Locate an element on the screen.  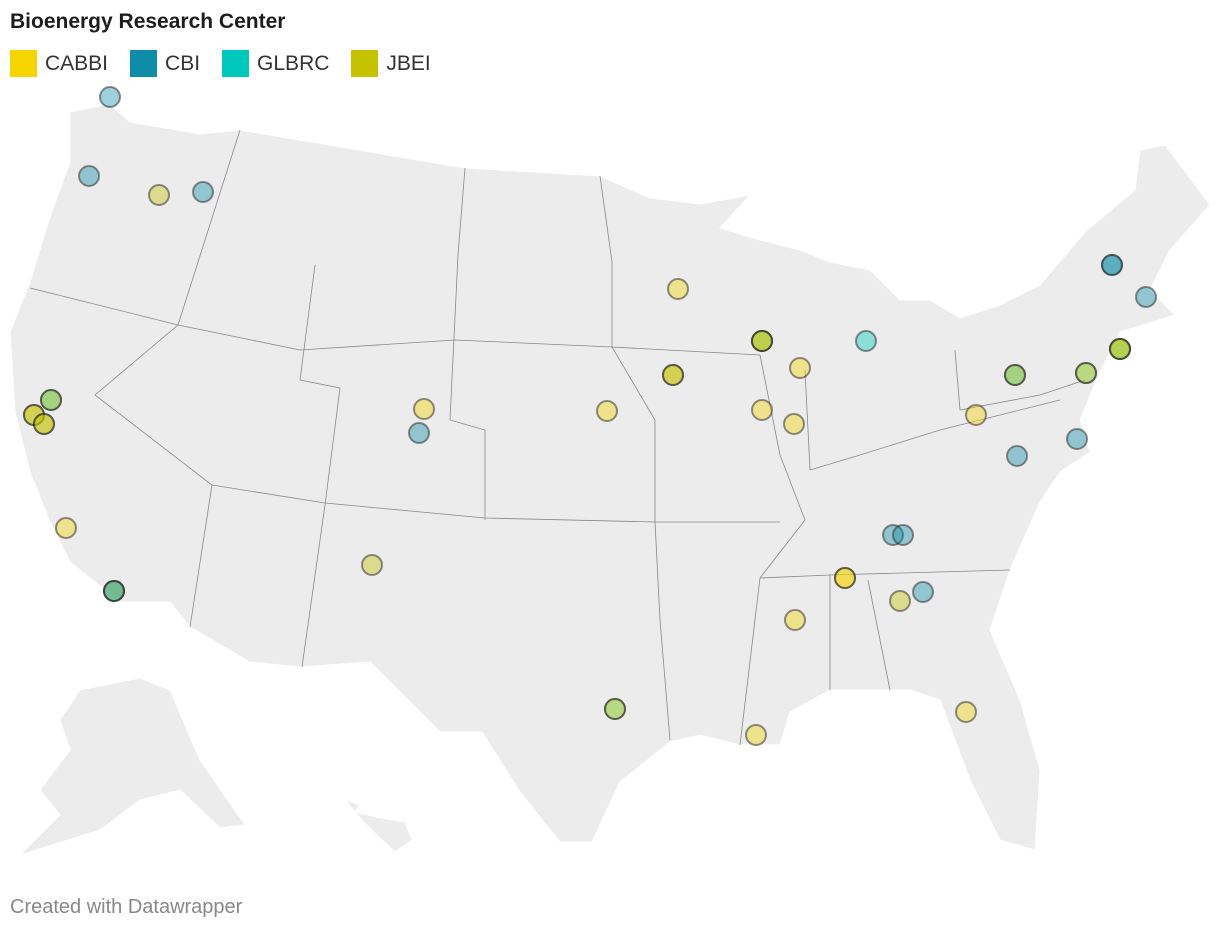
alaska is located at coordinates (132, 766).